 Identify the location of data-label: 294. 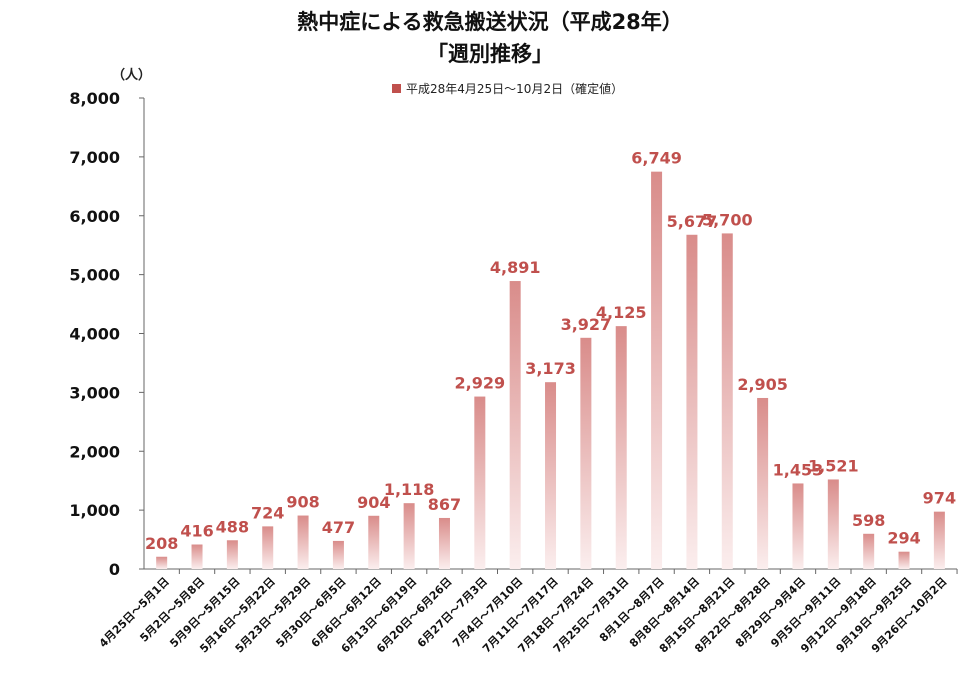
(903, 538).